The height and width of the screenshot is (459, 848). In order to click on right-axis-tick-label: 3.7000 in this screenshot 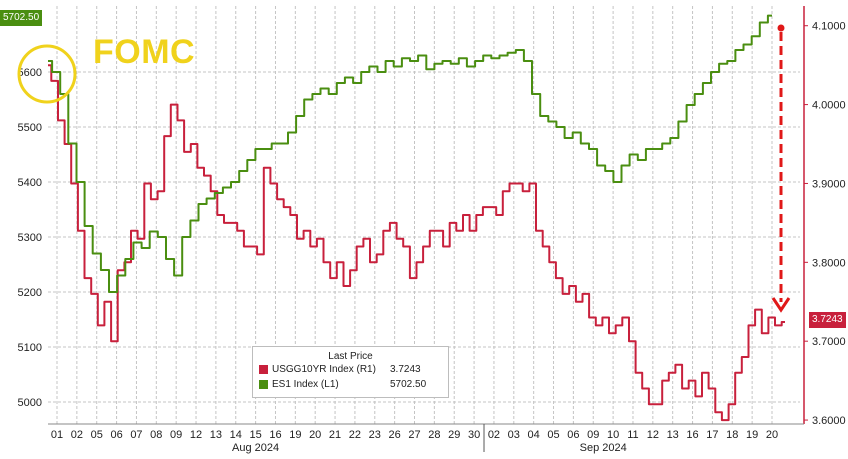, I will do `click(829, 342)`.